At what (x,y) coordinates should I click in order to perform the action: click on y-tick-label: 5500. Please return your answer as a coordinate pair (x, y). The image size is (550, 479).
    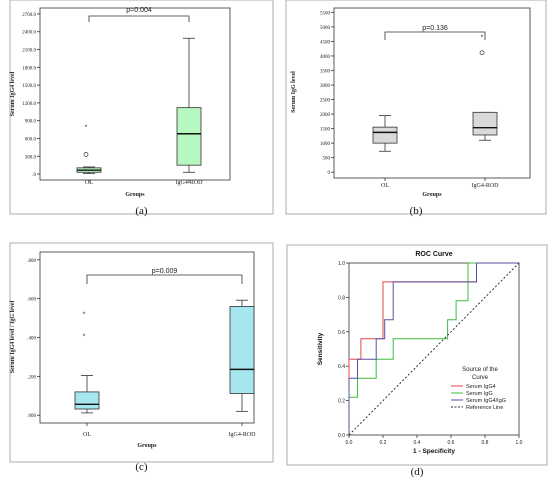
    Looking at the image, I should click on (325, 13).